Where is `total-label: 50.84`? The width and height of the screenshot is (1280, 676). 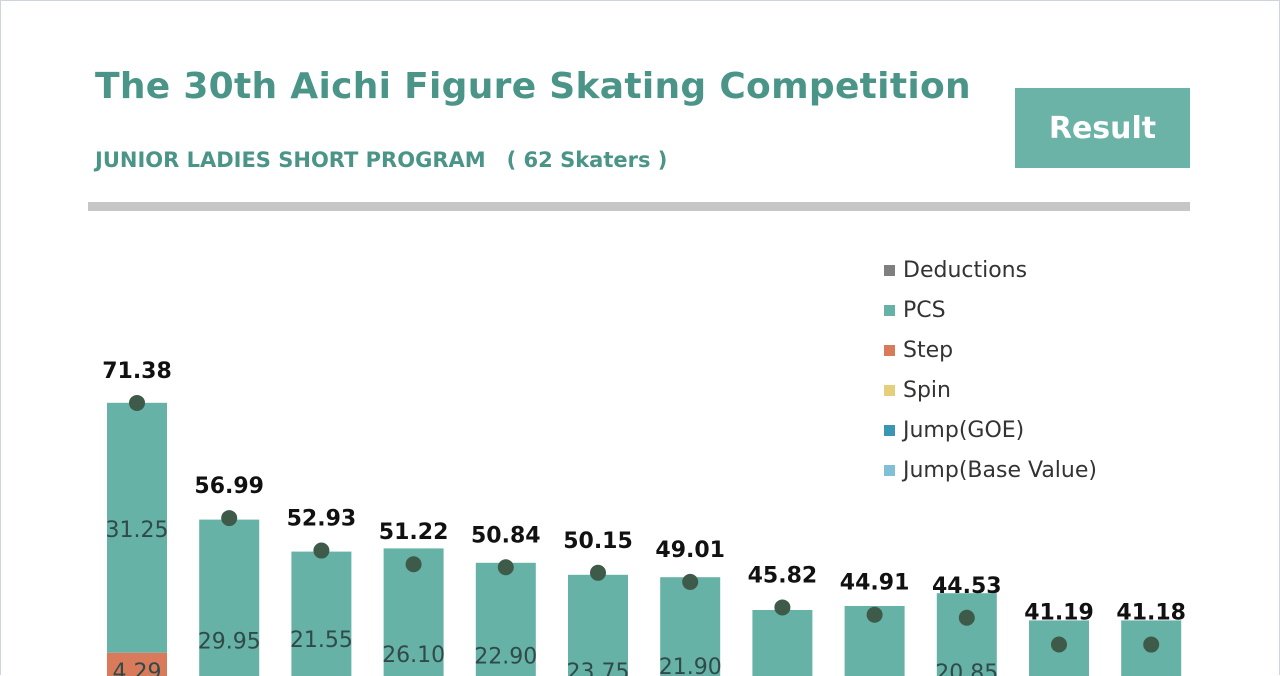
total-label: 50.84 is located at coordinates (506, 535).